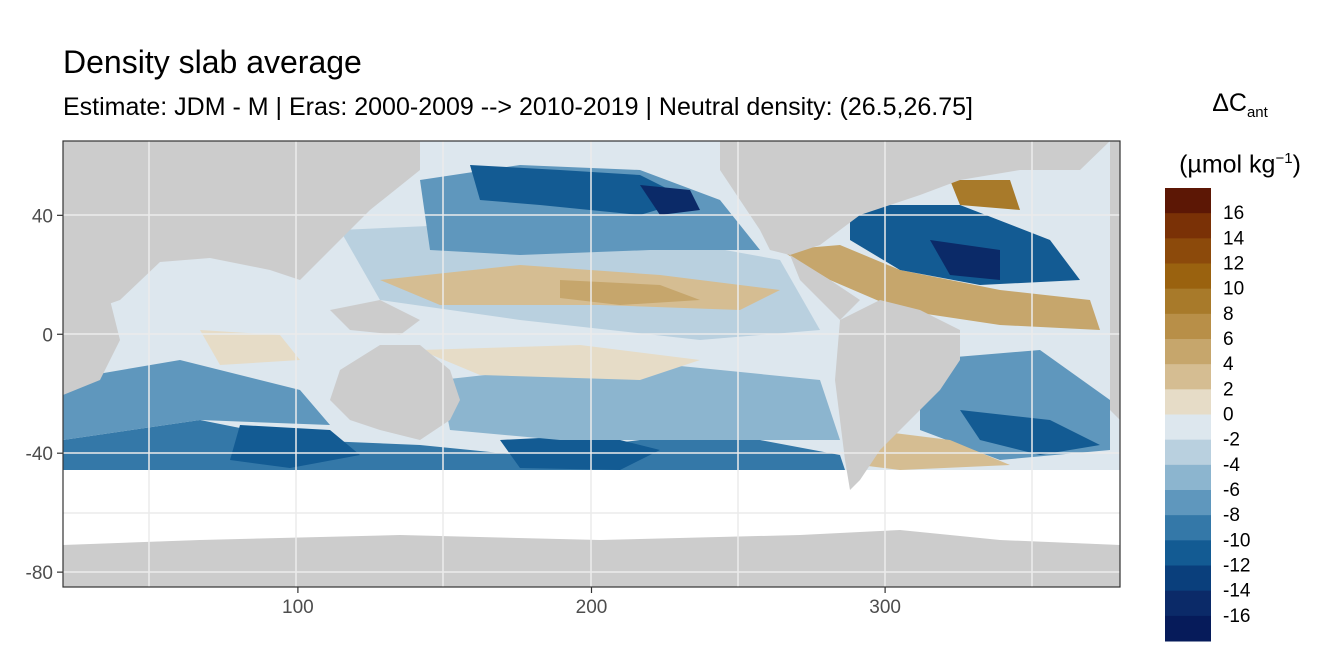  What do you see at coordinates (1240, 133) in the screenshot?
I see `legend-title: ΔCant (µmol kg−1)` at bounding box center [1240, 133].